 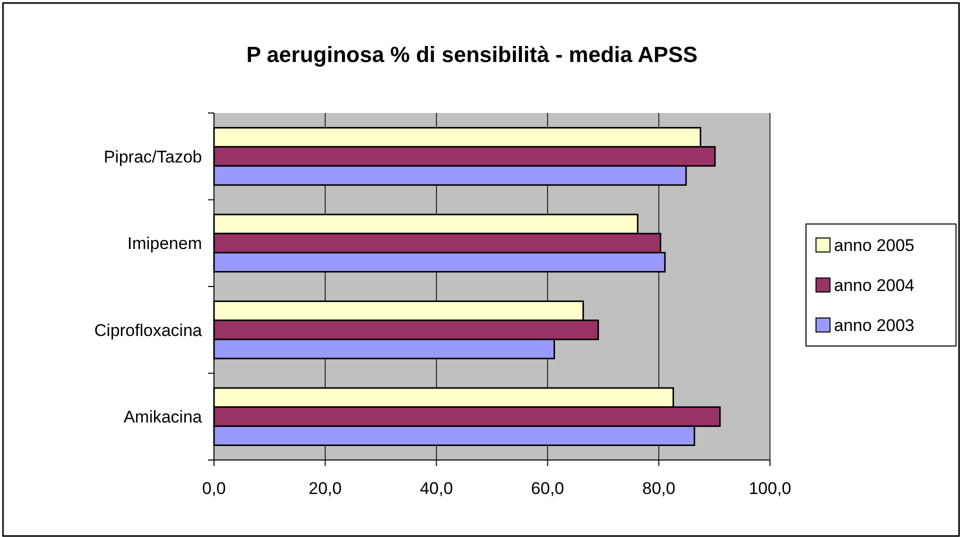 What do you see at coordinates (214, 488) in the screenshot?
I see `x-tick-label: 0,0` at bounding box center [214, 488].